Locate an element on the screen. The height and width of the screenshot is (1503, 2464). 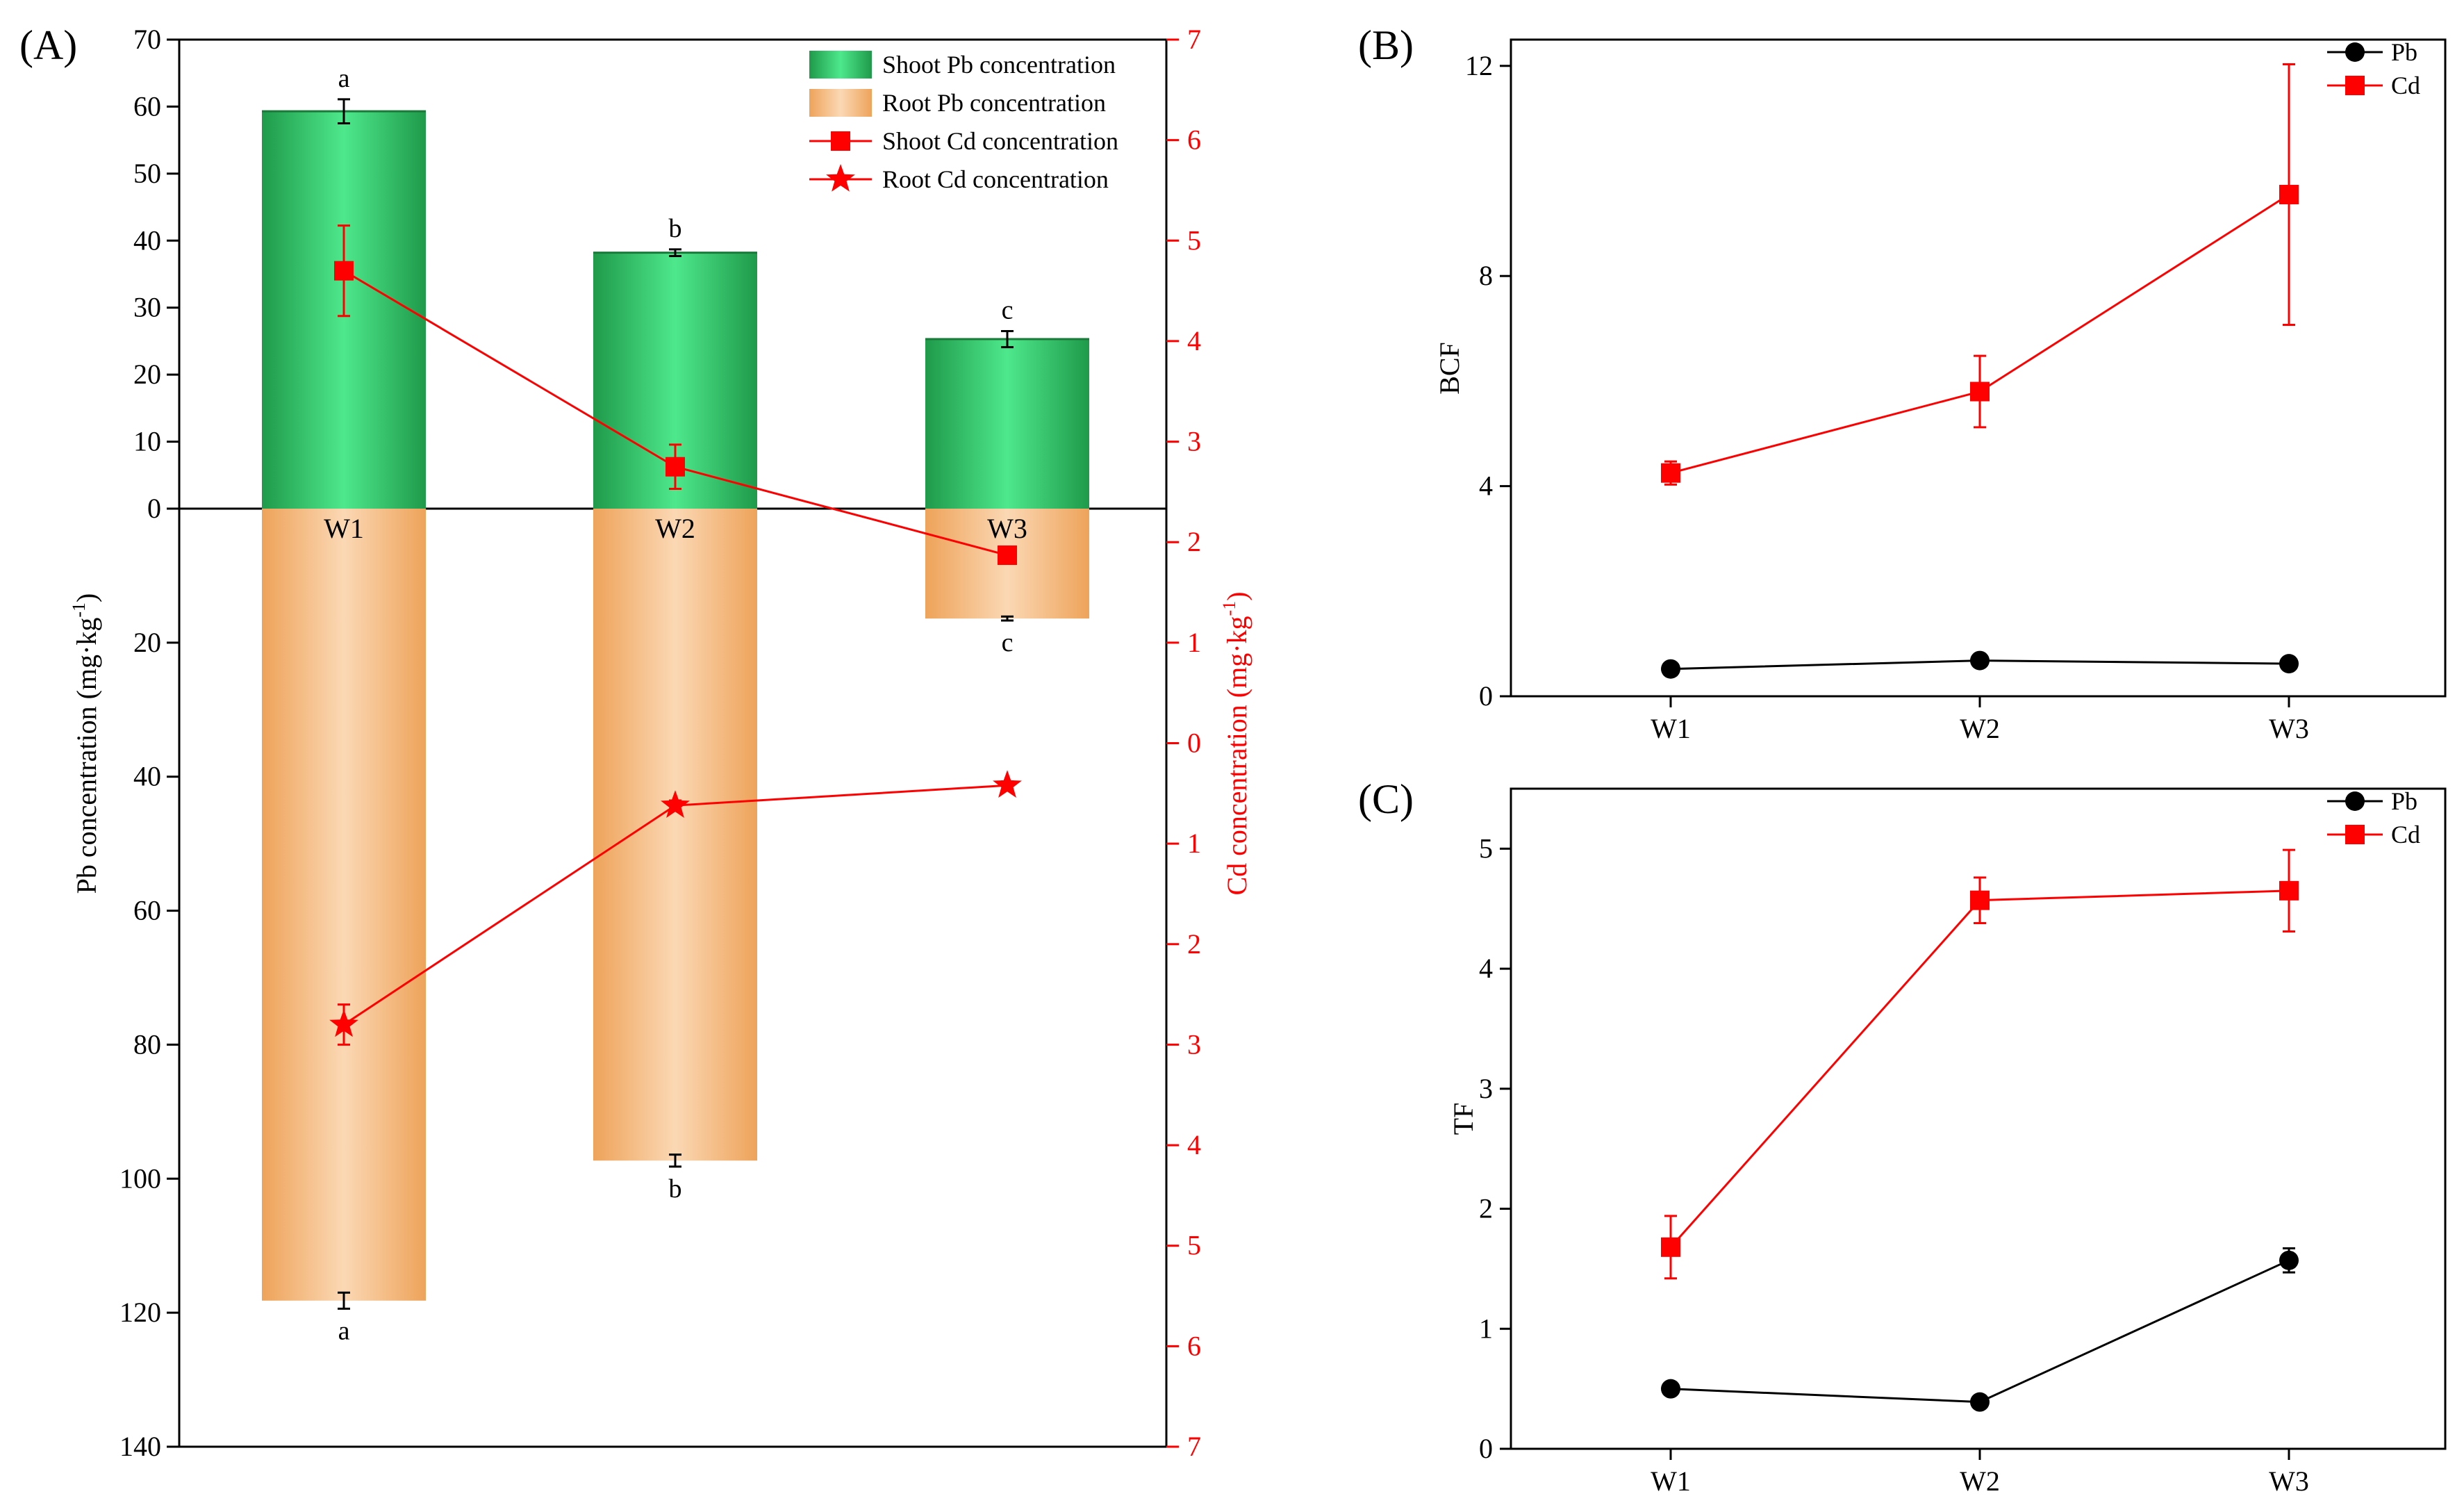
legend-label: Shoot Pb concentration is located at coordinates (999, 65).